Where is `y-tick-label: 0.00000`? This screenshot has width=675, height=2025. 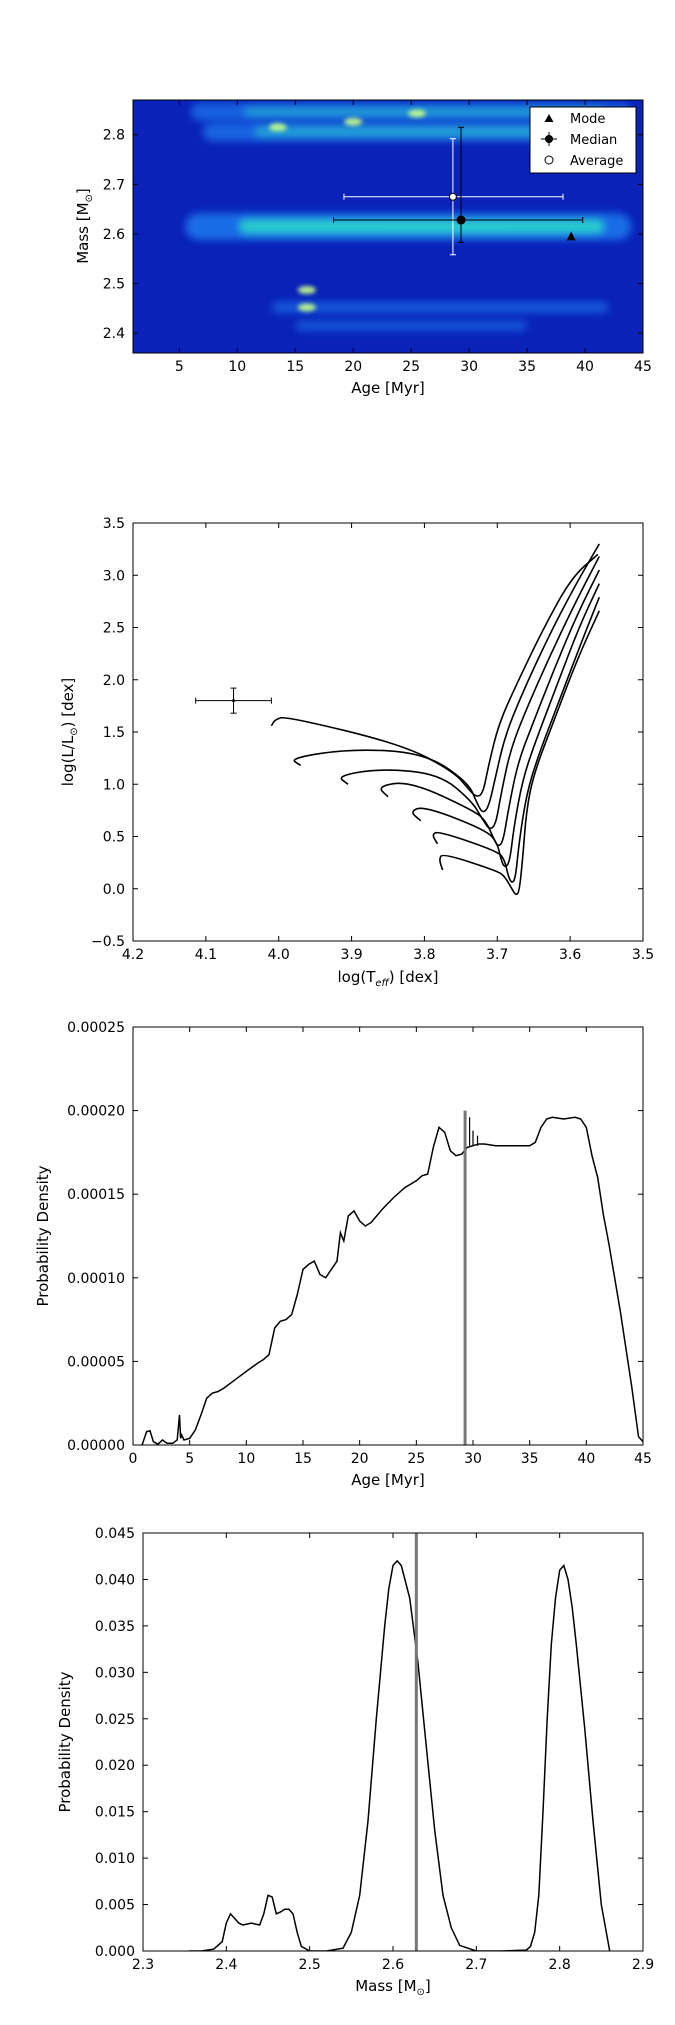 y-tick-label: 0.00000 is located at coordinates (96, 1446).